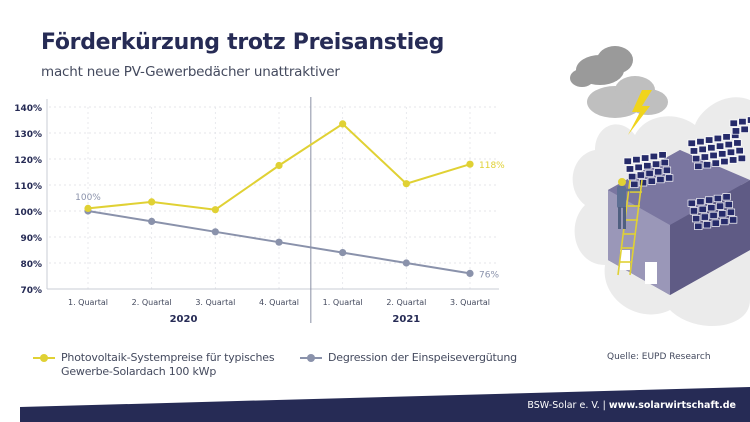 The width and height of the screenshot is (750, 422). What do you see at coordinates (184, 319) in the screenshot?
I see `x-group-label: 2020` at bounding box center [184, 319].